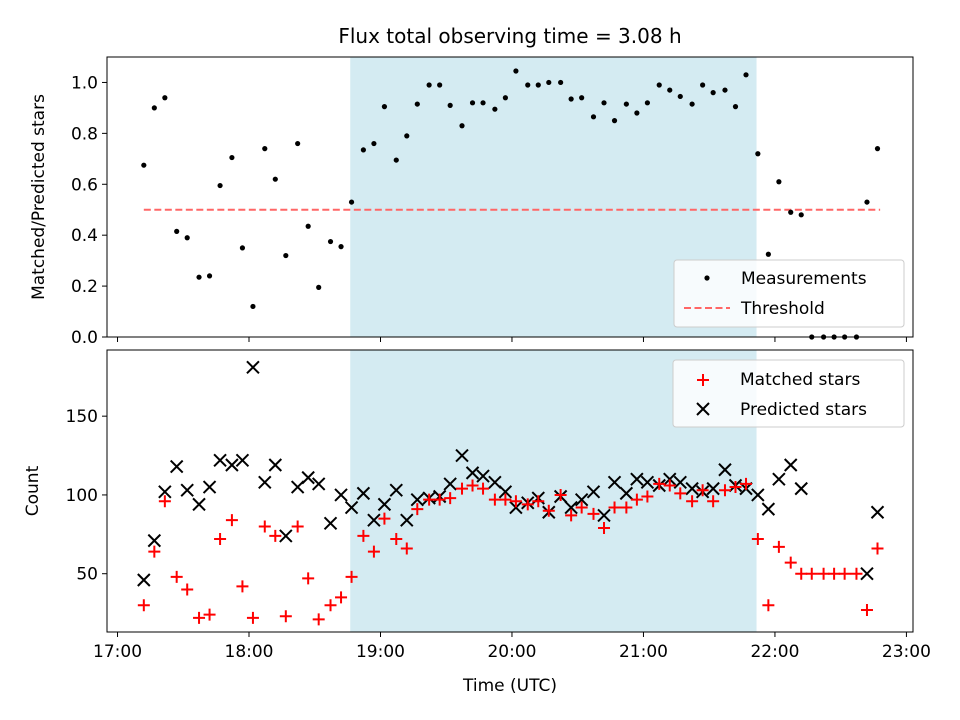 This screenshot has height=720, width=960. I want to click on y-tick-label: 0.0, so click(84, 338).